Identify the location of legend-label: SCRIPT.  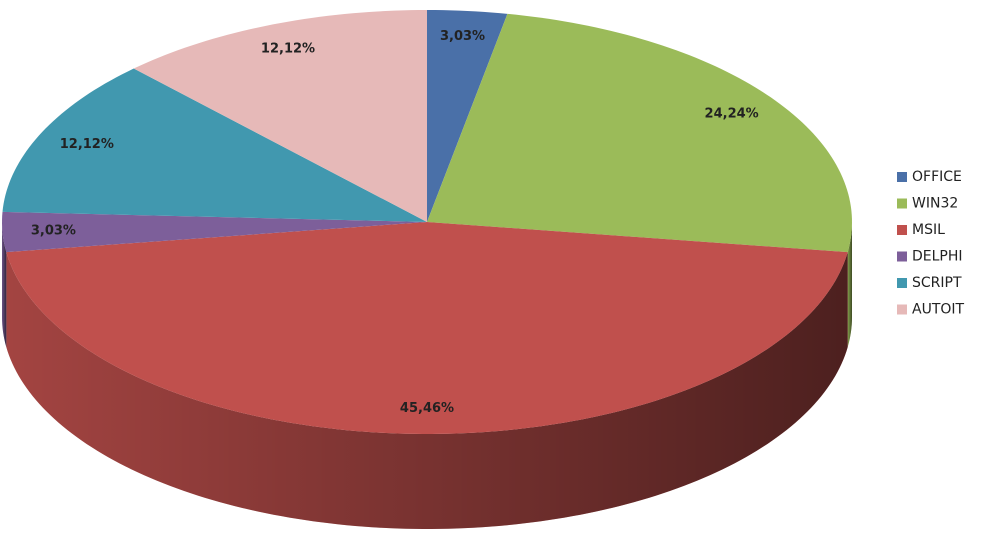
(937, 283).